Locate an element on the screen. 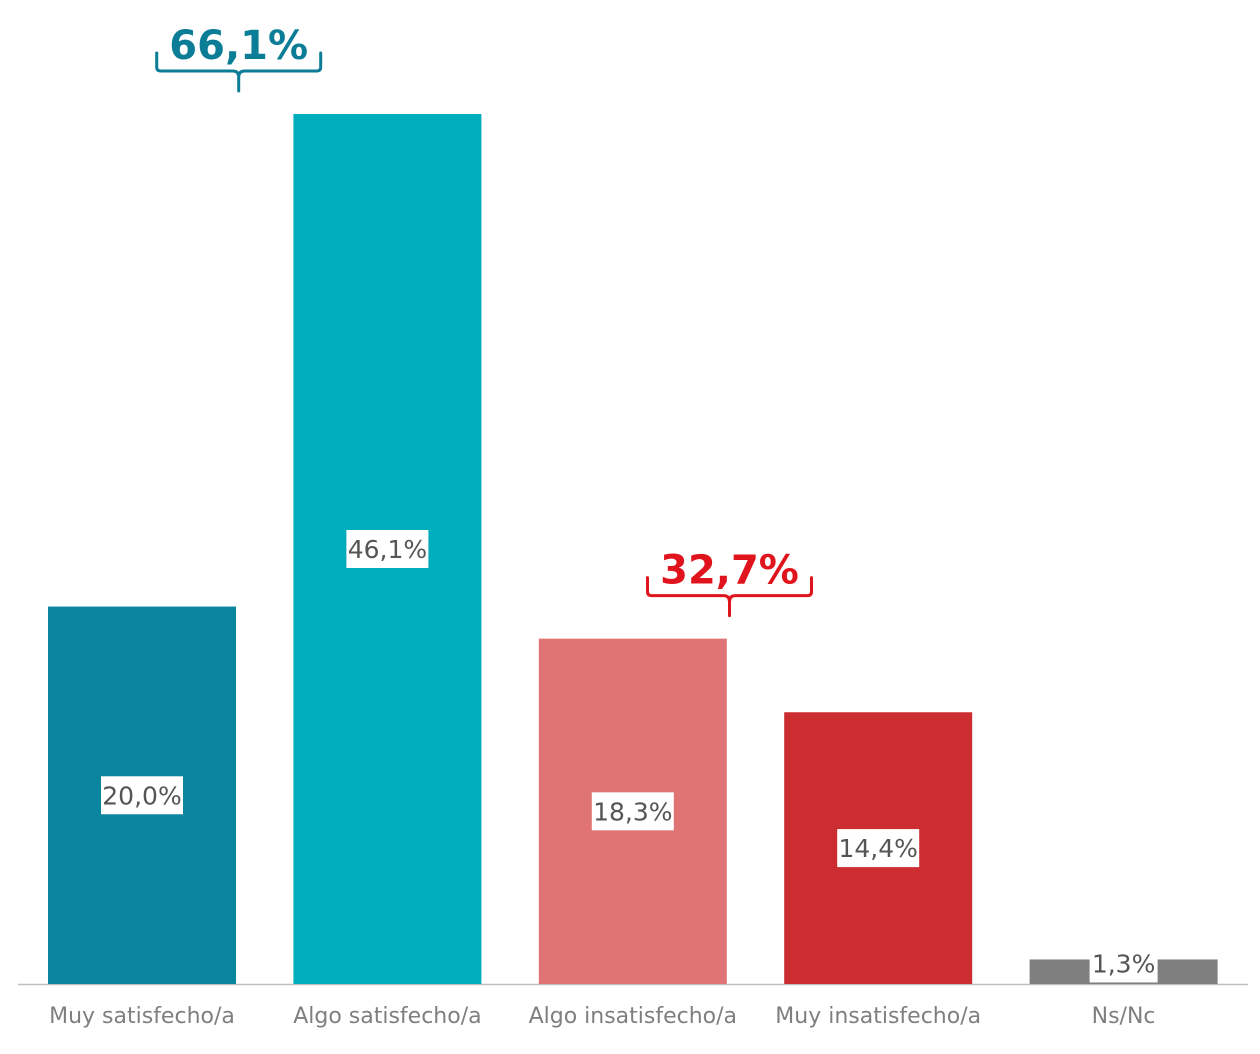 The image size is (1260, 1054). category-label-muy-satisfecho-a: Muy satisfecho/a is located at coordinates (142, 1016).